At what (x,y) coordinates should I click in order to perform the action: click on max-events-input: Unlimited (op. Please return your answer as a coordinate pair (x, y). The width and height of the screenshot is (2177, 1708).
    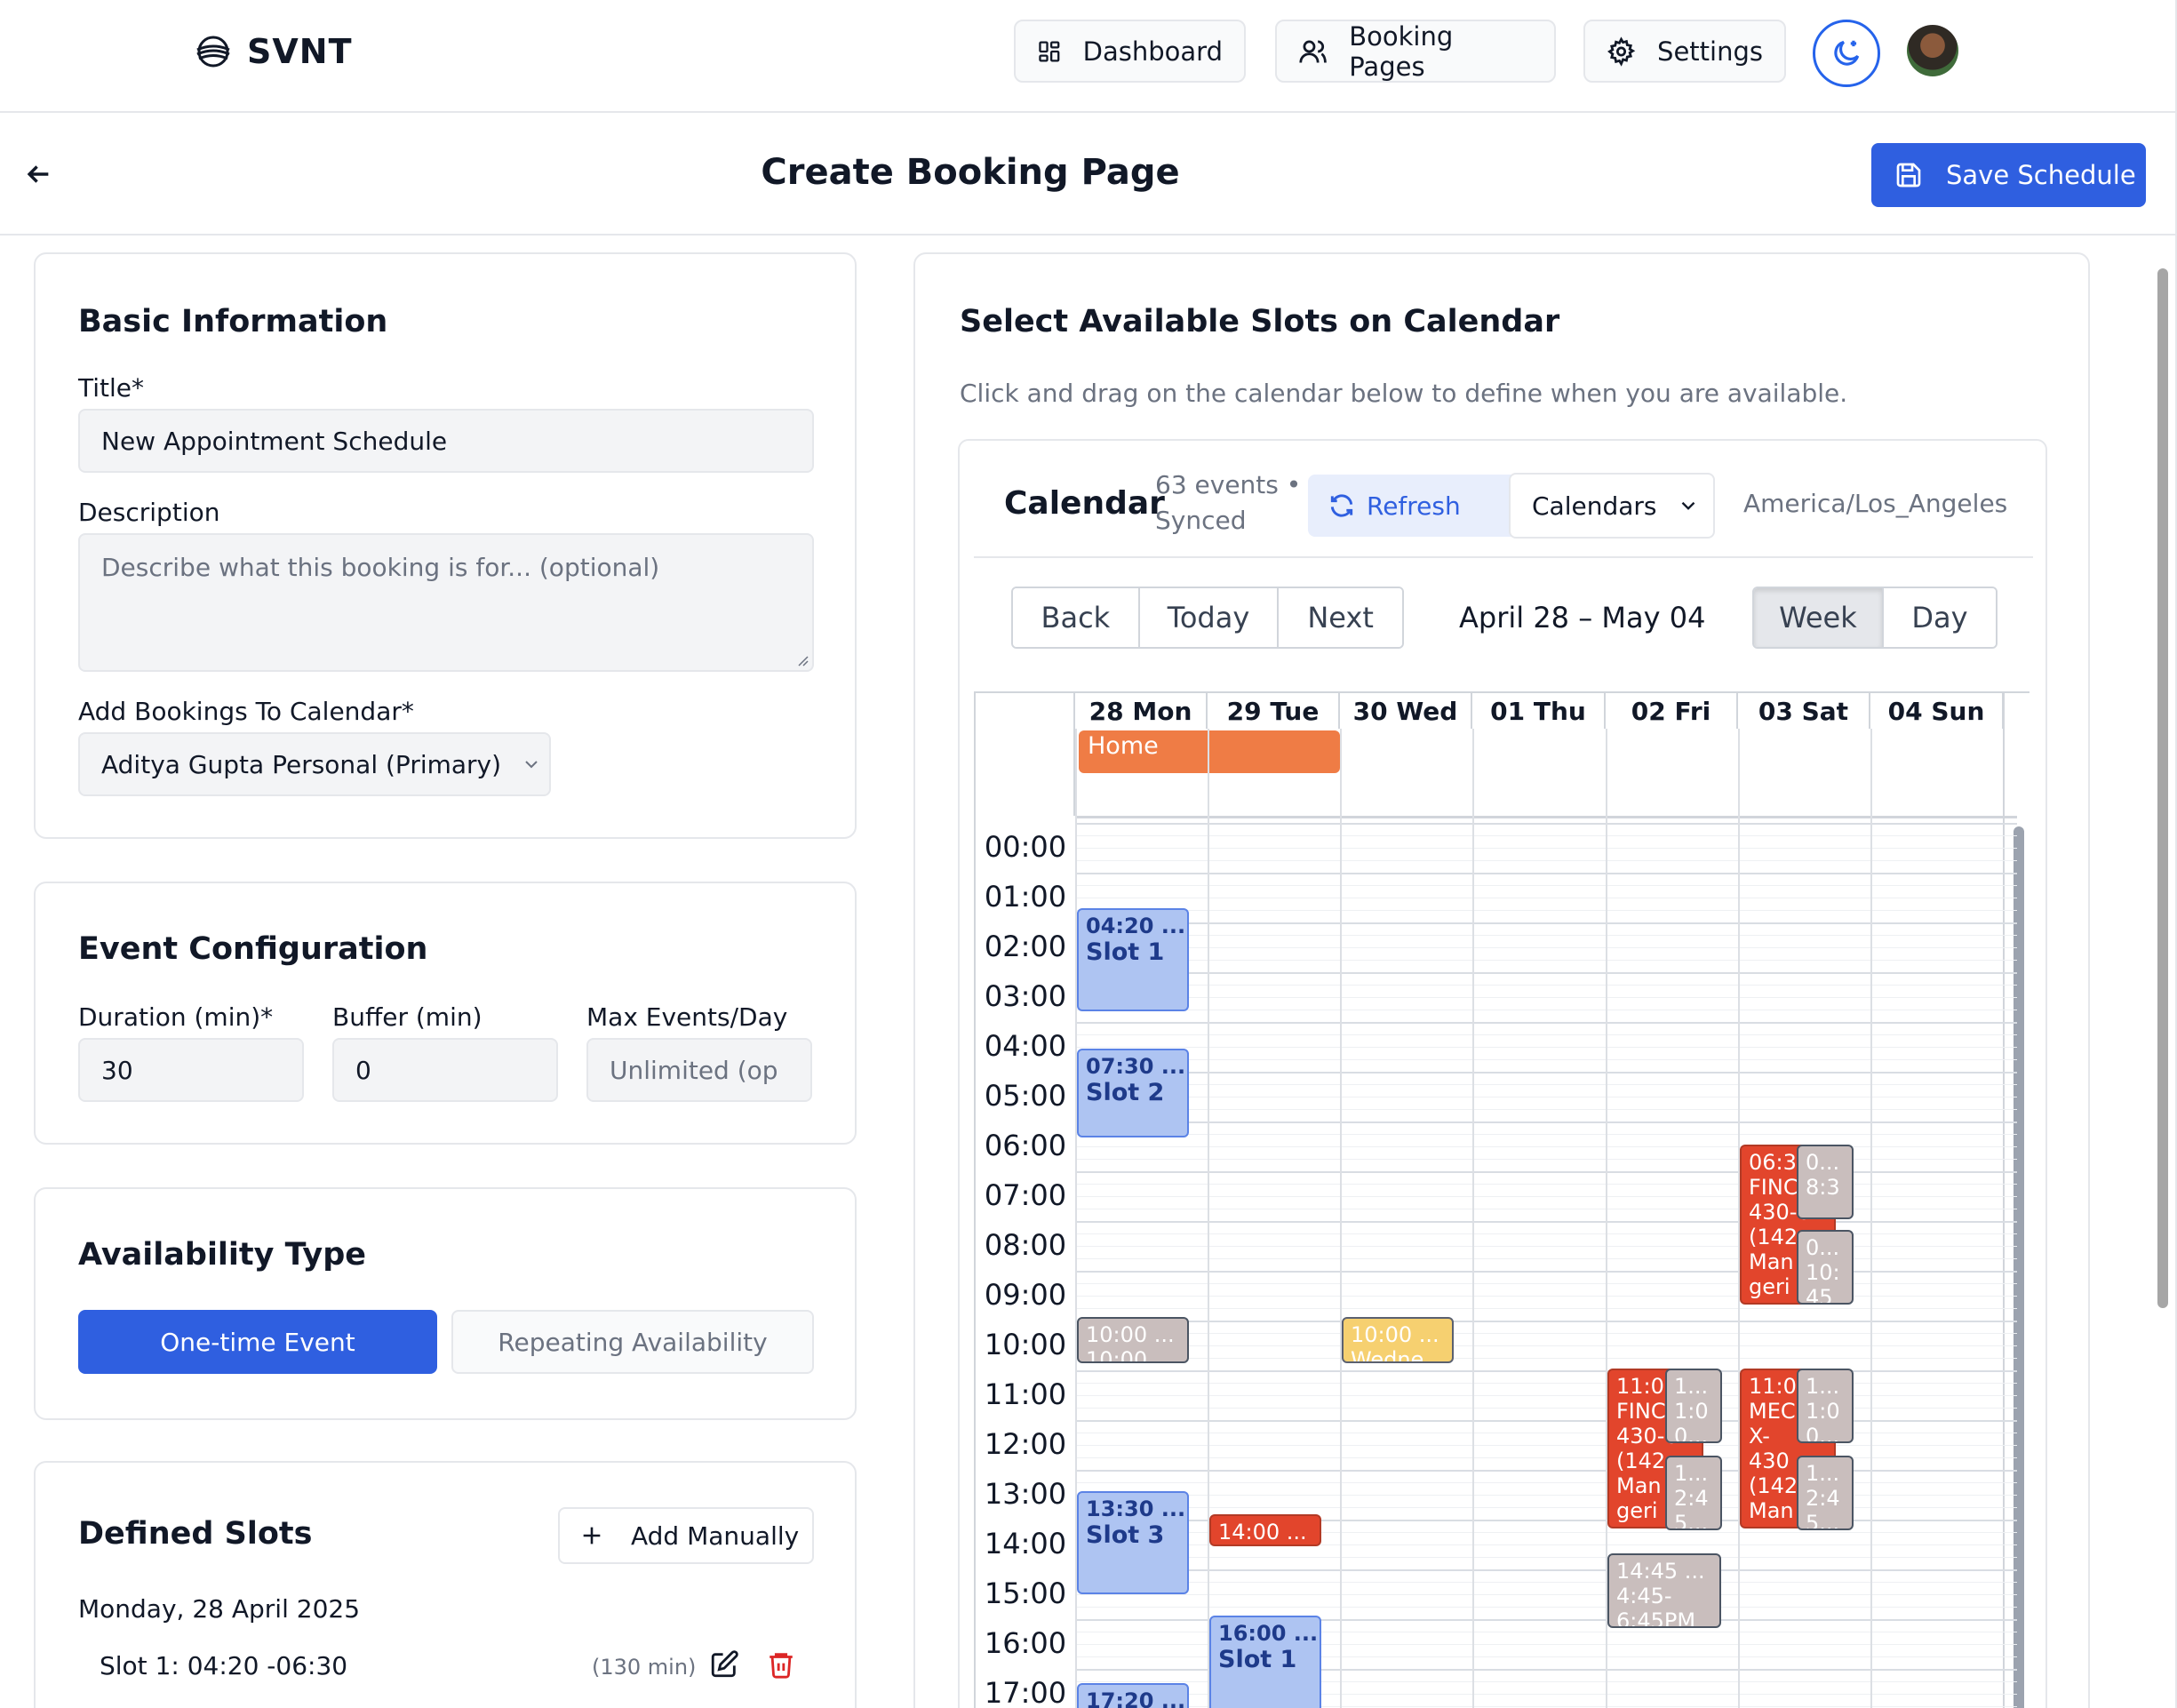
    Looking at the image, I should click on (699, 1070).